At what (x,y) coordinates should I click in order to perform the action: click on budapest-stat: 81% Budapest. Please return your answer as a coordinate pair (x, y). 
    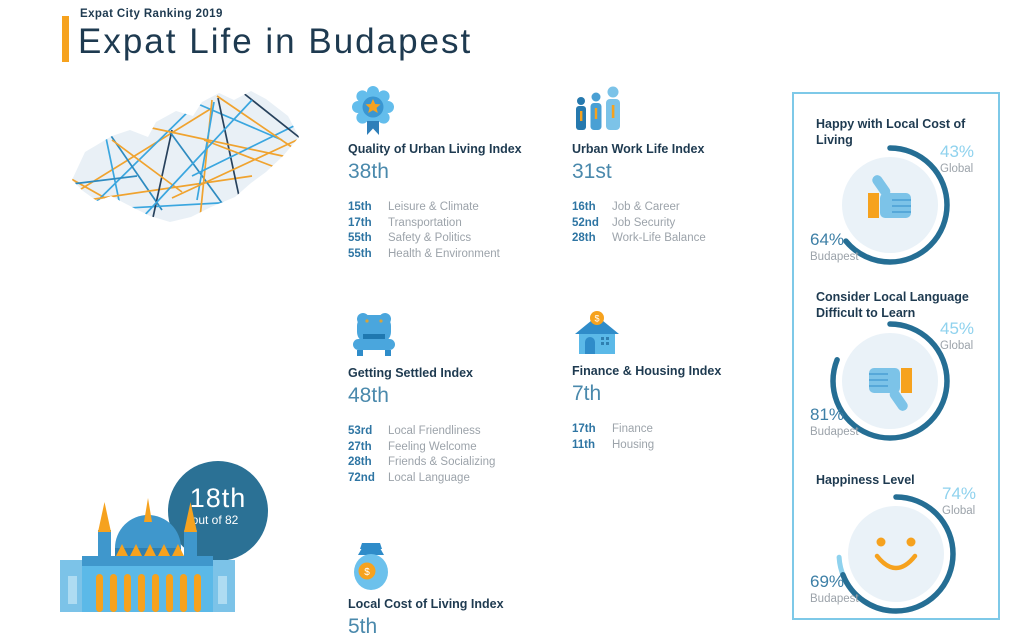
    Looking at the image, I should click on (834, 421).